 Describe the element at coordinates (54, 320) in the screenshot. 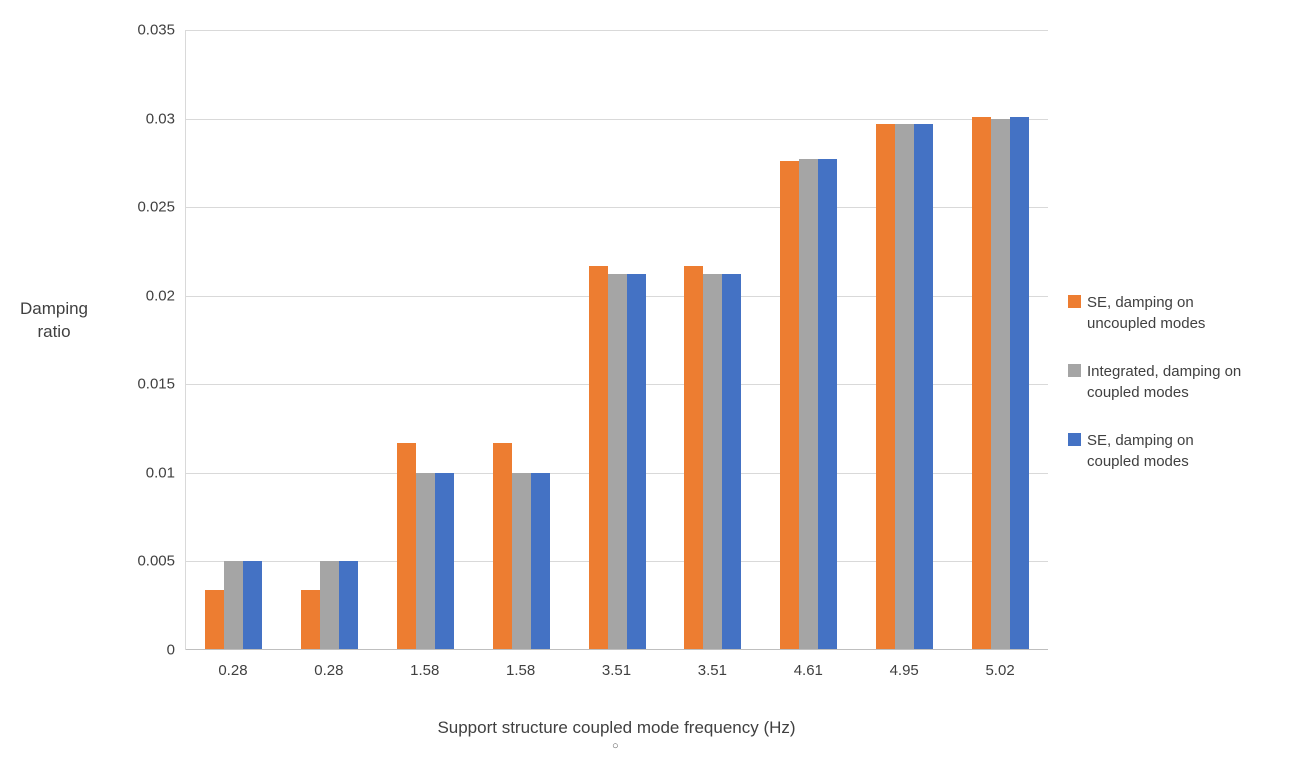

I see `y-axis-title: Damping ratio` at that location.